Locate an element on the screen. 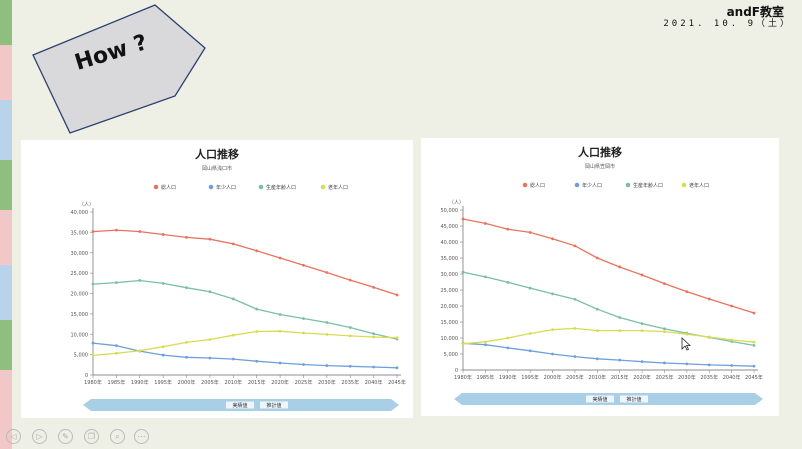  x-tick-label: 1995年 is located at coordinates (163, 382).